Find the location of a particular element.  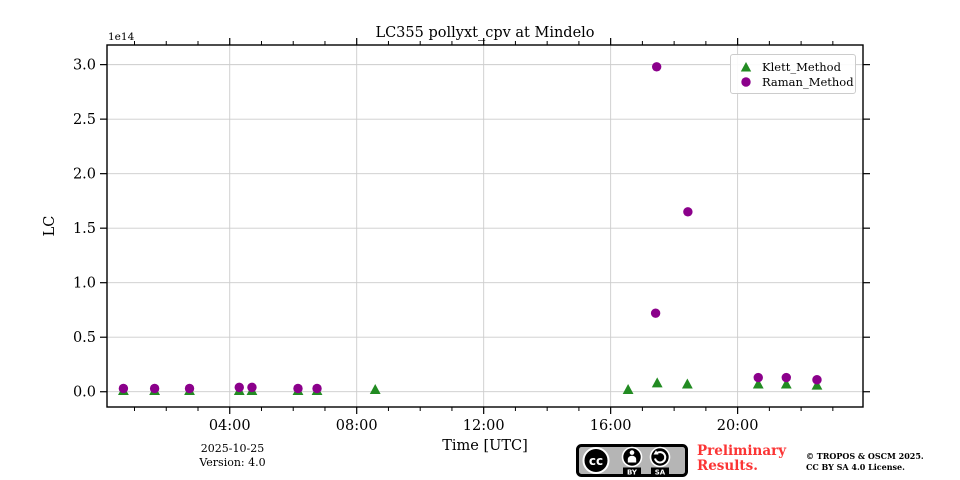

legend-label-klett: Klett_Method is located at coordinates (801, 66).